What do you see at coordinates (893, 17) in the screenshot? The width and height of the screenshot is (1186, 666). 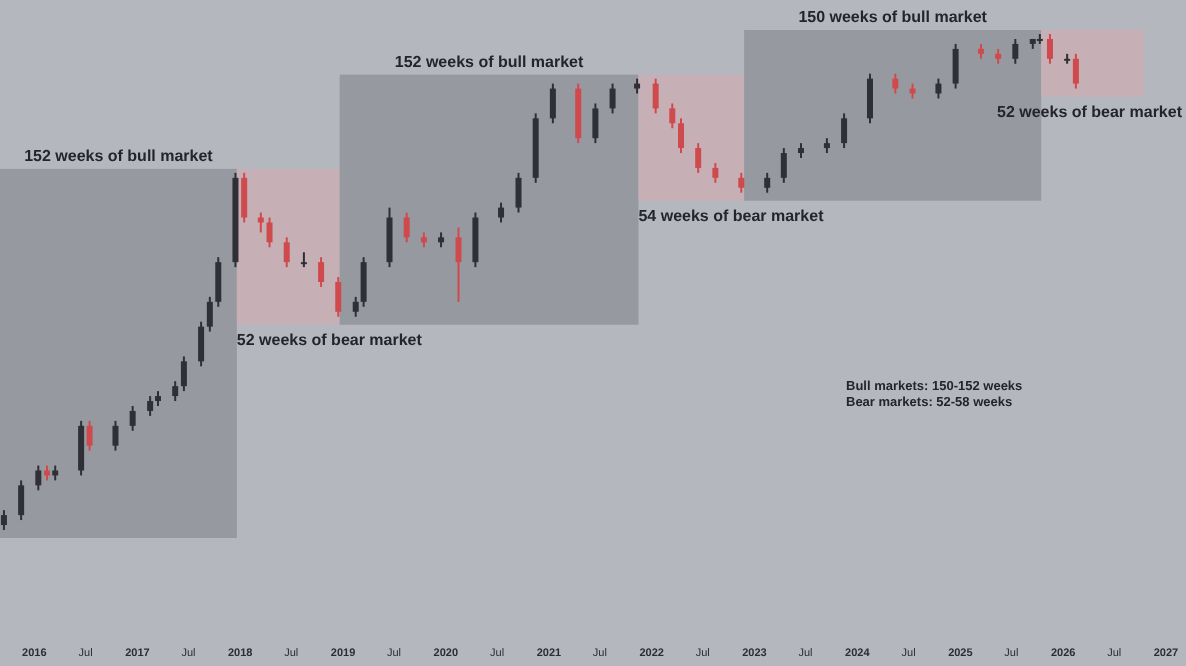 I see `band-label: 150 weeks of bull market` at bounding box center [893, 17].